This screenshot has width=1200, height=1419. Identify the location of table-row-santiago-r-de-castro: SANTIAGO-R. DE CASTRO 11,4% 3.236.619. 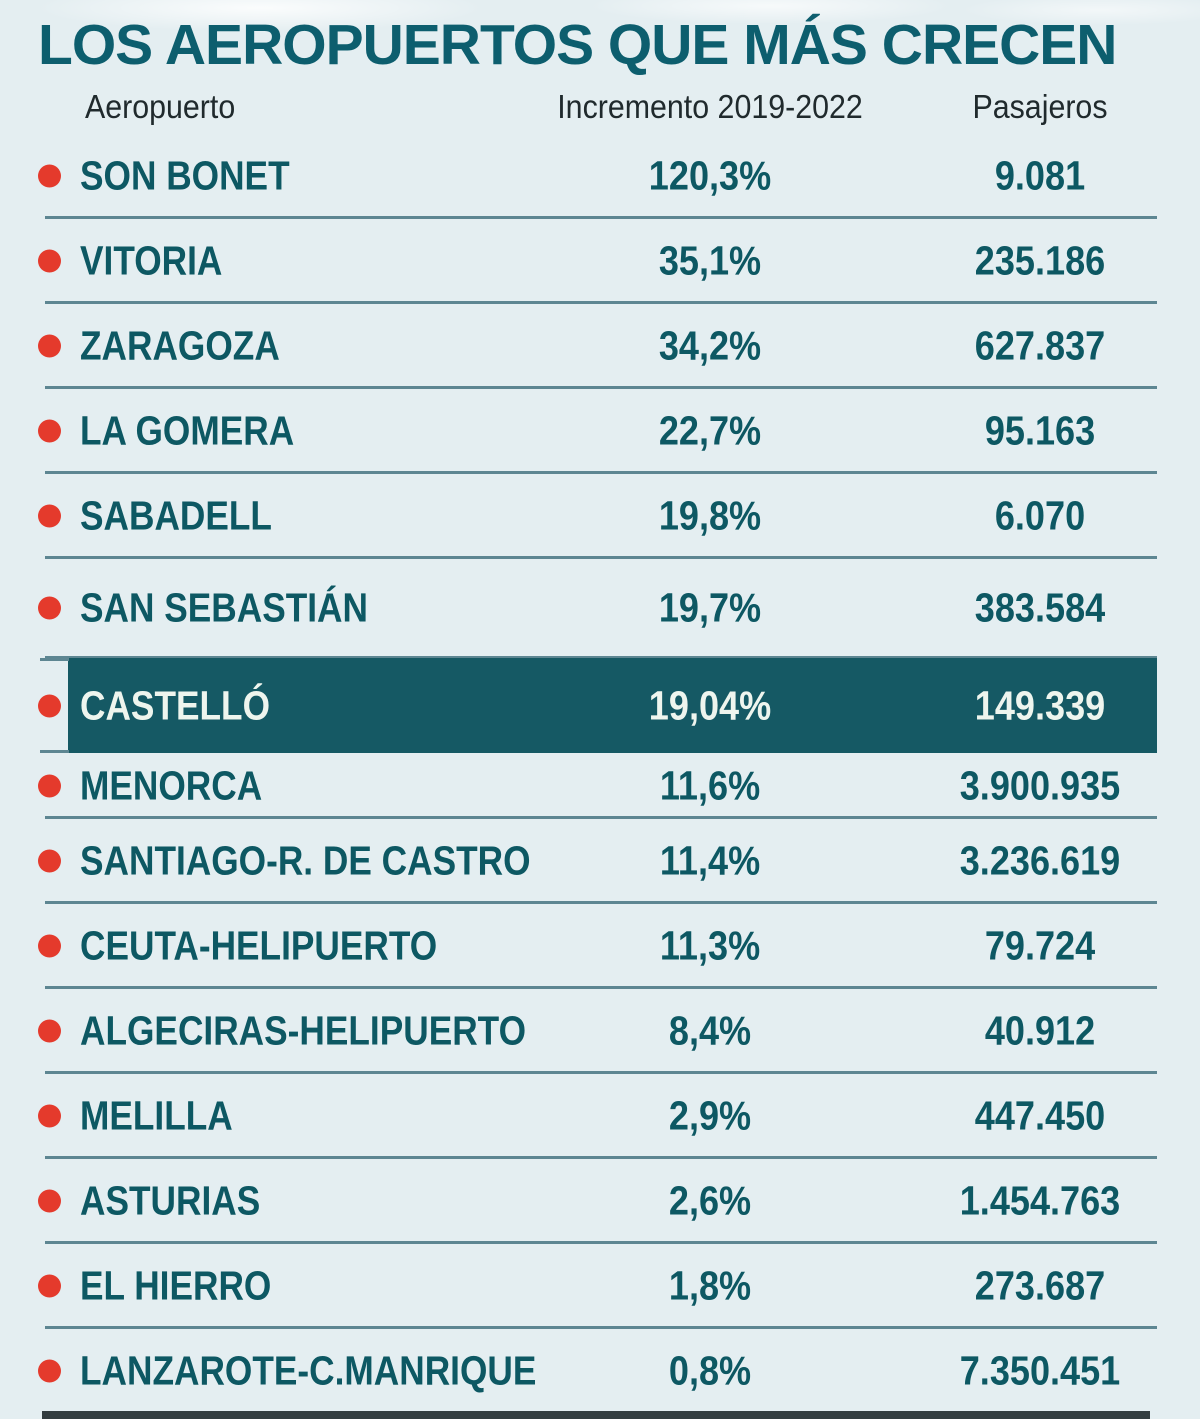
(600, 861).